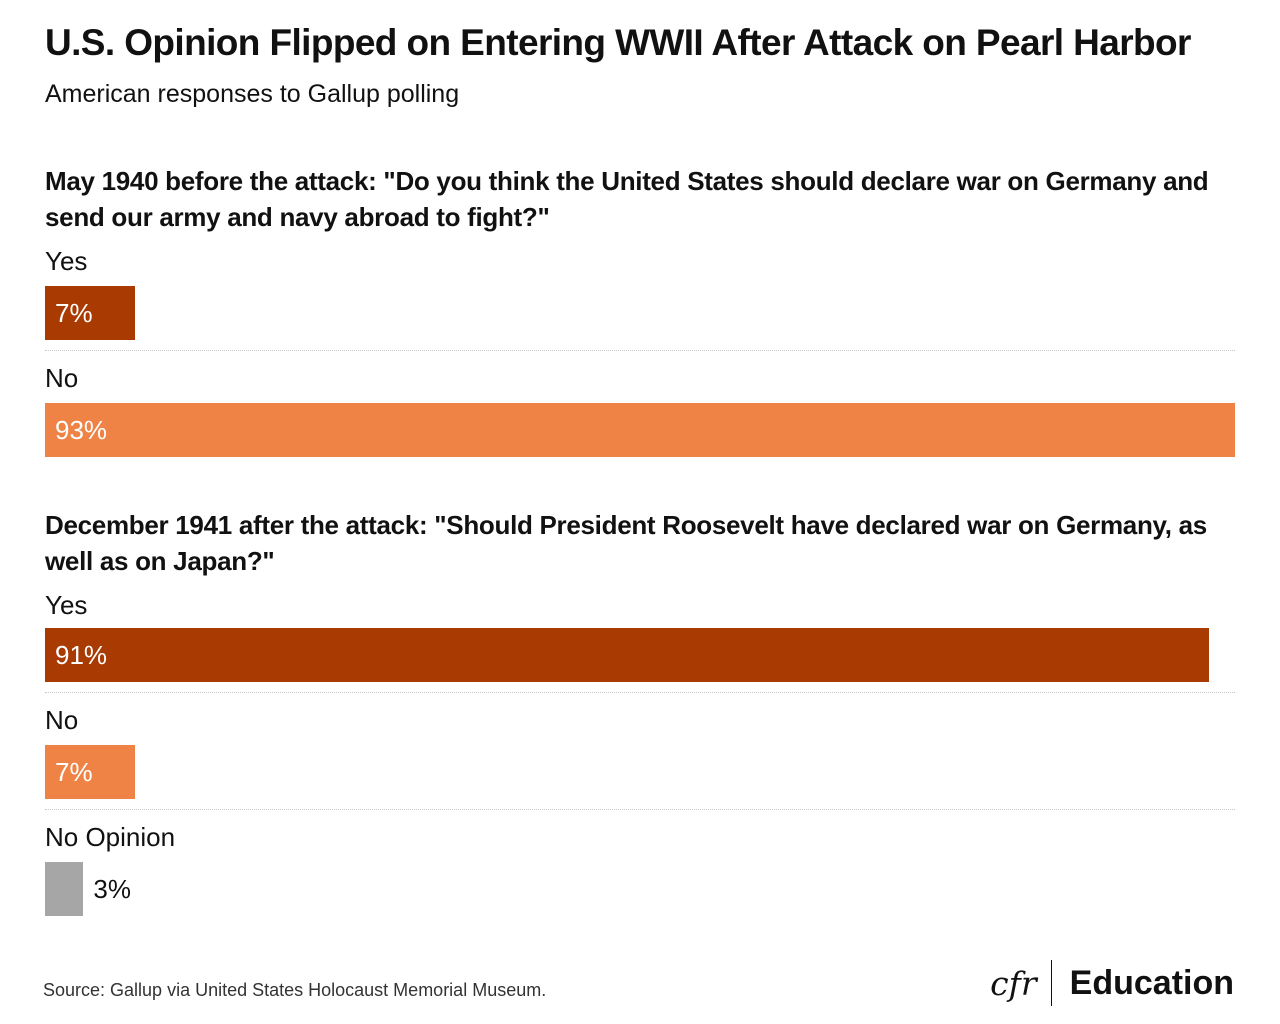  Describe the element at coordinates (74, 313) in the screenshot. I see `value-label-yes-1940: 7%` at that location.